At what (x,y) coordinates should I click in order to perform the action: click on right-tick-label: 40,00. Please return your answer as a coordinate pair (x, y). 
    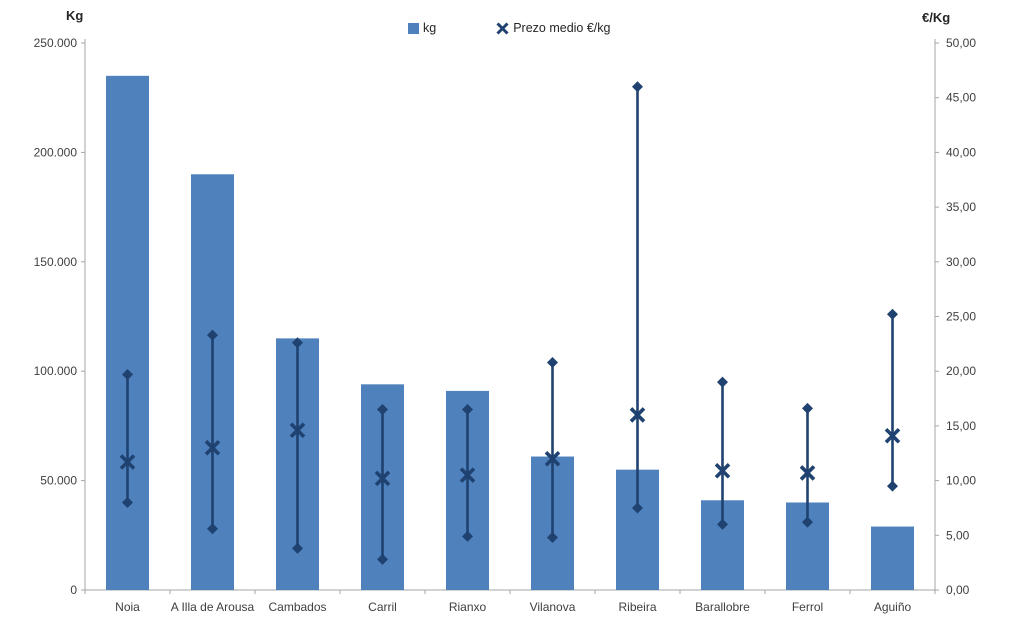
    Looking at the image, I should click on (961, 152).